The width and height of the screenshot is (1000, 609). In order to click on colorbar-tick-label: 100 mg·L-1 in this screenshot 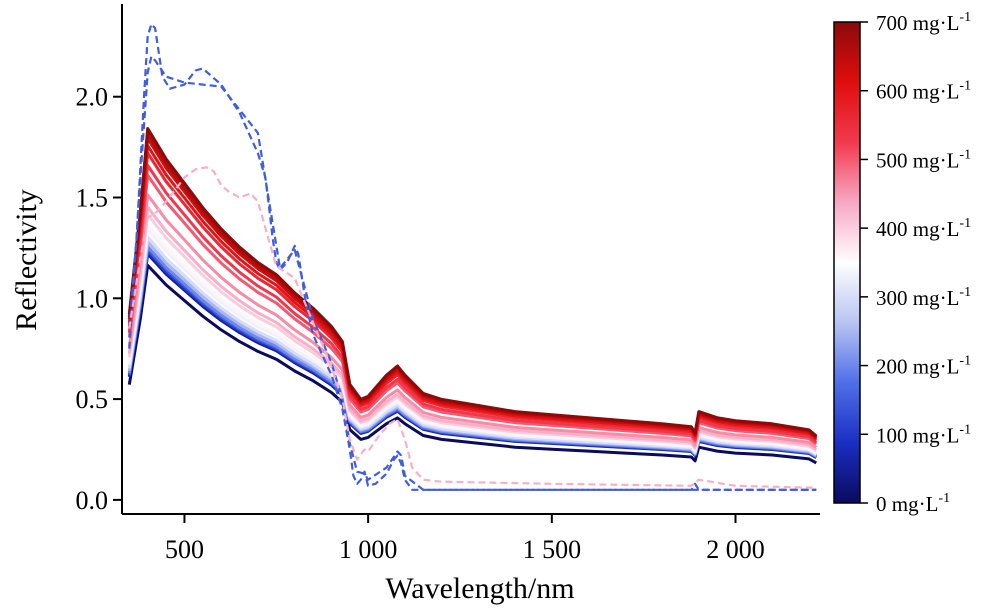, I will do `click(923, 434)`.